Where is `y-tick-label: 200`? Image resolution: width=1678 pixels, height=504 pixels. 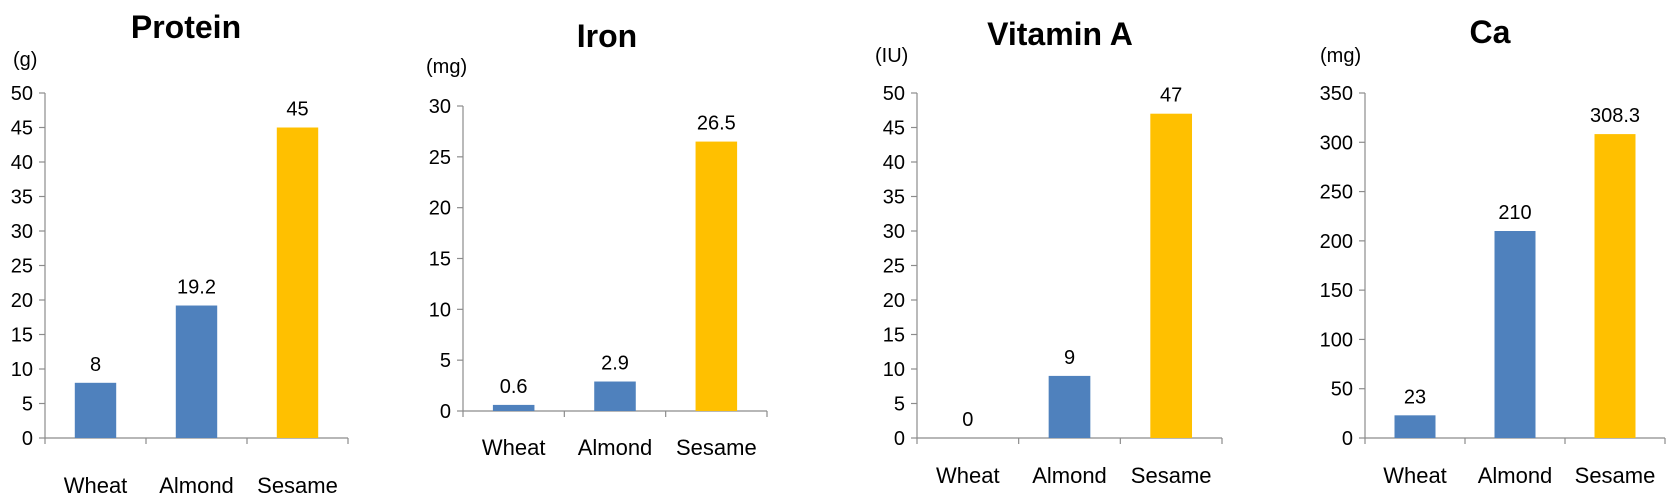
y-tick-label: 200 is located at coordinates (1336, 242).